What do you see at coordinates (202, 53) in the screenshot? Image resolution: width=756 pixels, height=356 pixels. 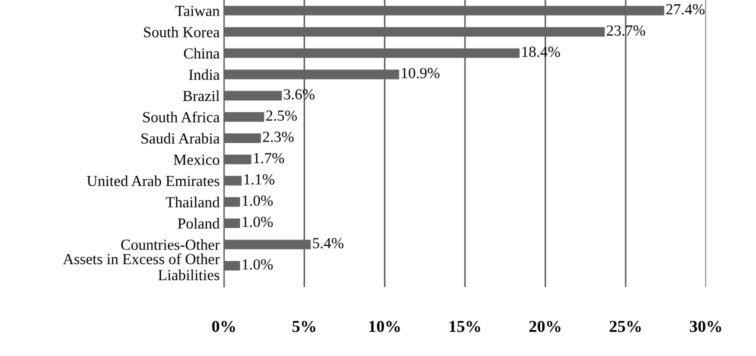 I see `y-tick-label: China` at bounding box center [202, 53].